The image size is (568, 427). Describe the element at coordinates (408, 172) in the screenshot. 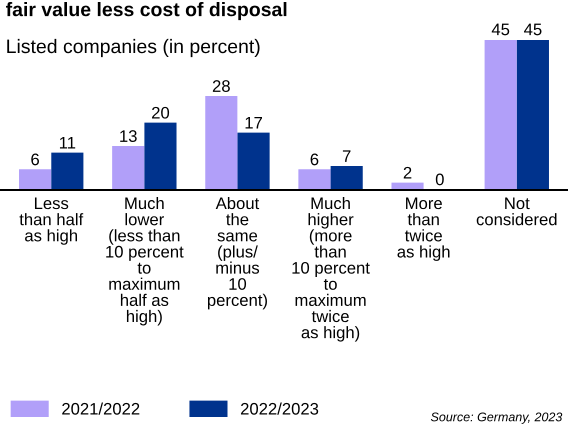

I see `data-label: 2` at that location.